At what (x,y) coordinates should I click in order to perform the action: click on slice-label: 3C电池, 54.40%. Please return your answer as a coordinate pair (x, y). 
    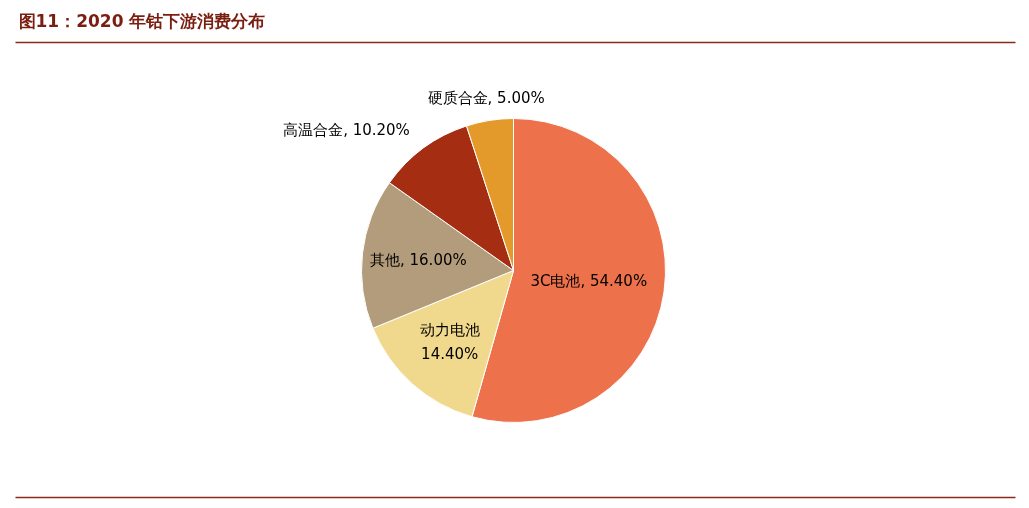
    Looking at the image, I should click on (589, 280).